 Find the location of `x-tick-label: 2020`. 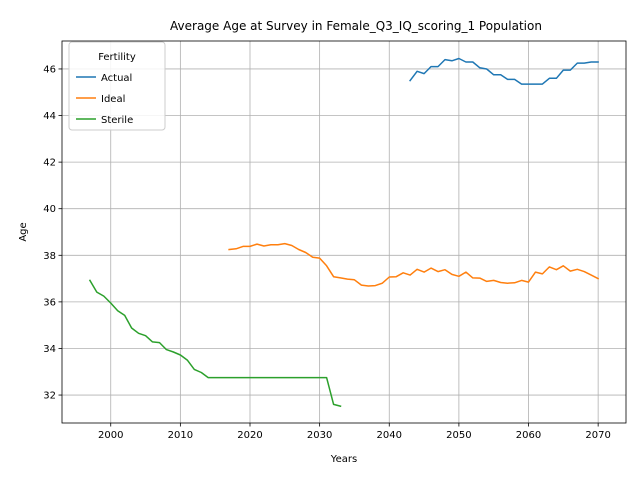

x-tick-label: 2020 is located at coordinates (249, 435).